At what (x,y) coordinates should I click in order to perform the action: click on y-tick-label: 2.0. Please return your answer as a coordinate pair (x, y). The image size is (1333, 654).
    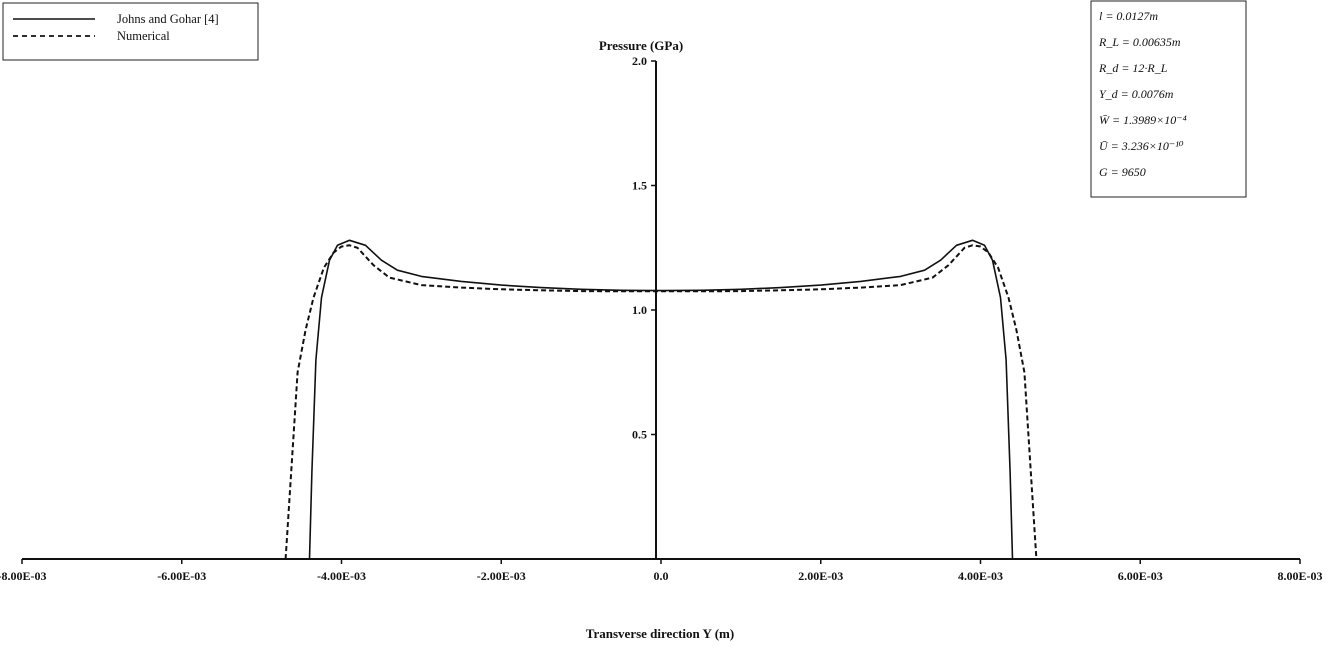
    Looking at the image, I should click on (639, 61).